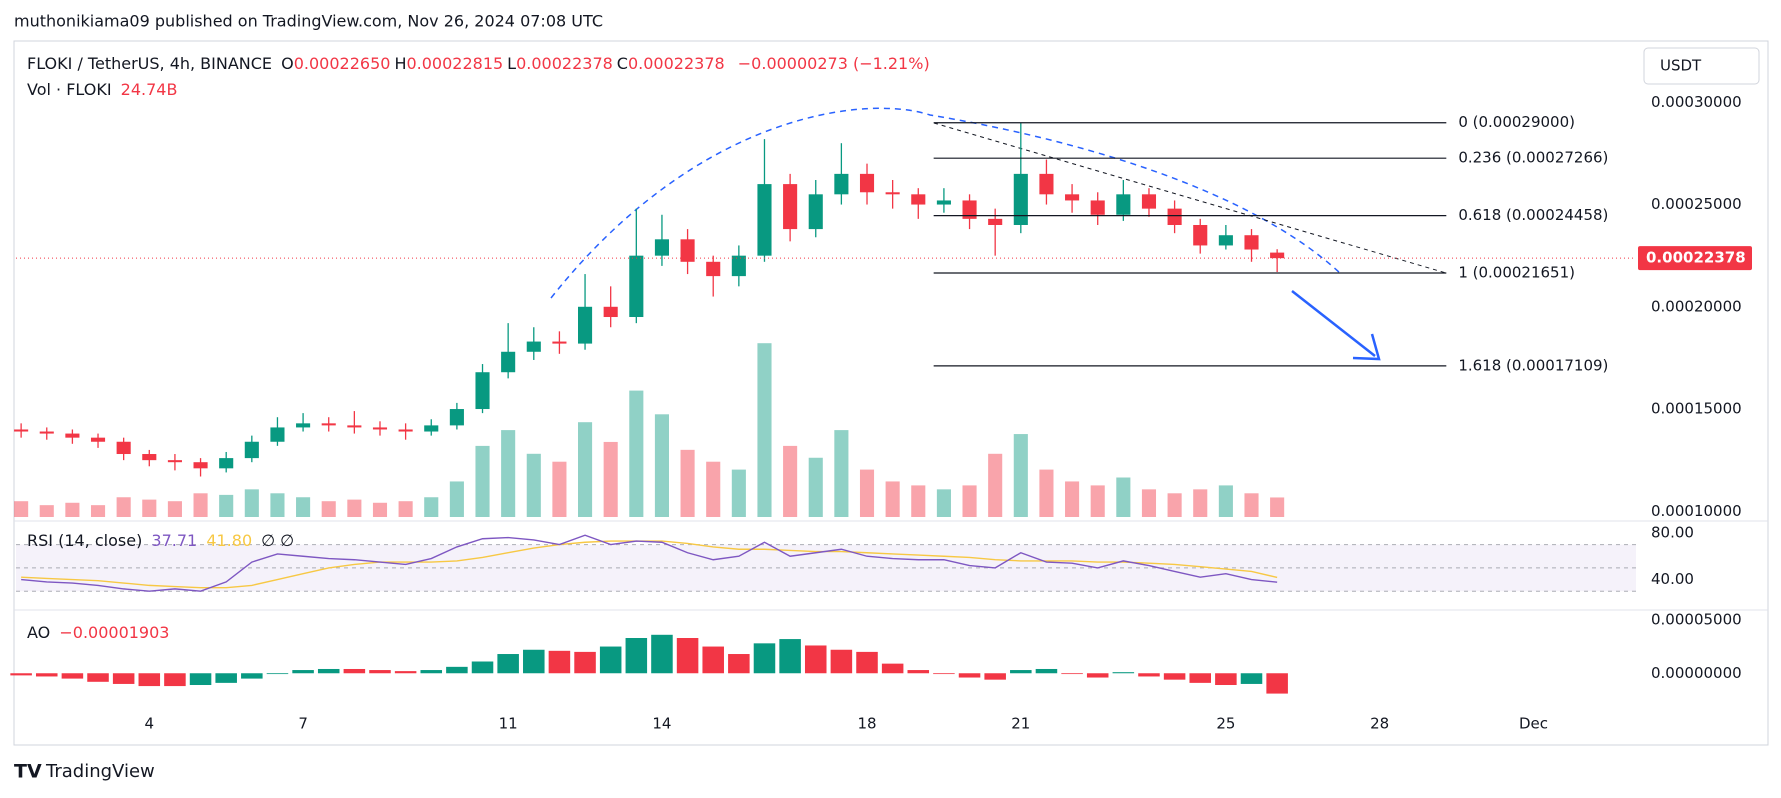 Image resolution: width=1781 pixels, height=798 pixels. Describe the element at coordinates (229, 540) in the screenshot. I see `rsi-ma-value: 41.80` at that location.